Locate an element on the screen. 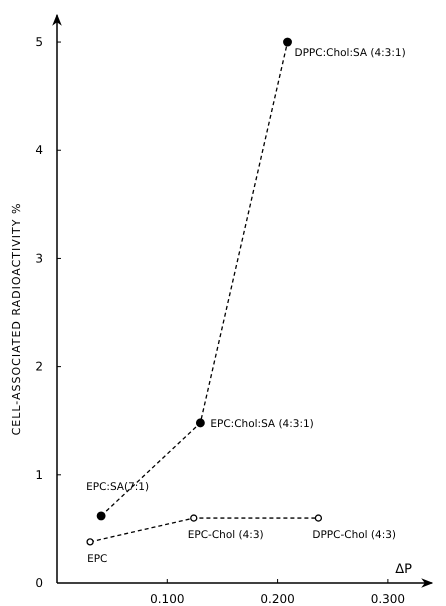 Image resolution: width=446 pixels, height=606 pixels. x-tick-label: 0.100 is located at coordinates (167, 599).